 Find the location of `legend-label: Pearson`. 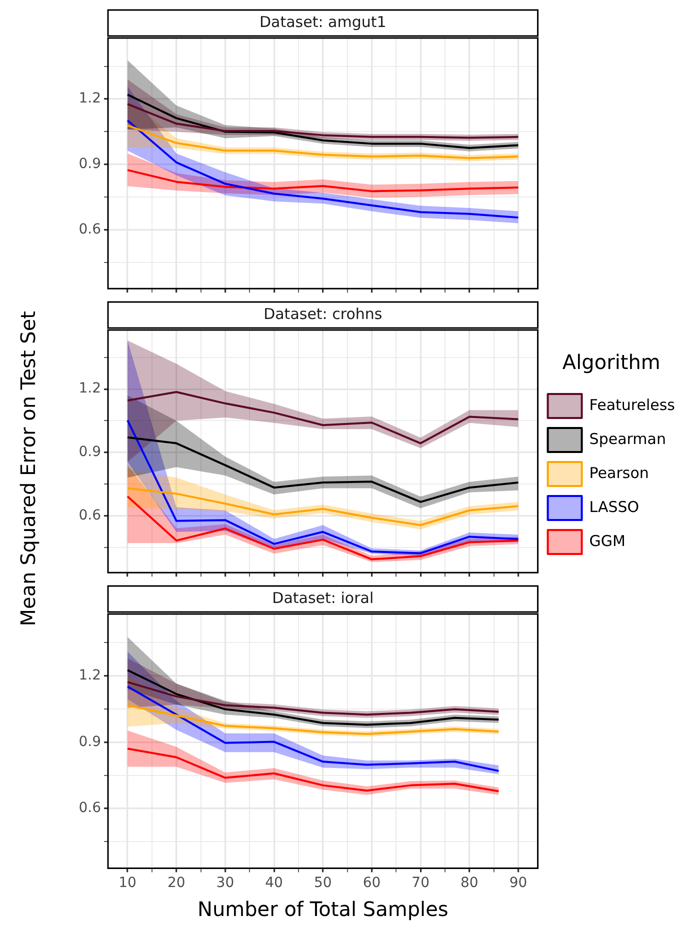

legend-label: Pearson is located at coordinates (619, 473).